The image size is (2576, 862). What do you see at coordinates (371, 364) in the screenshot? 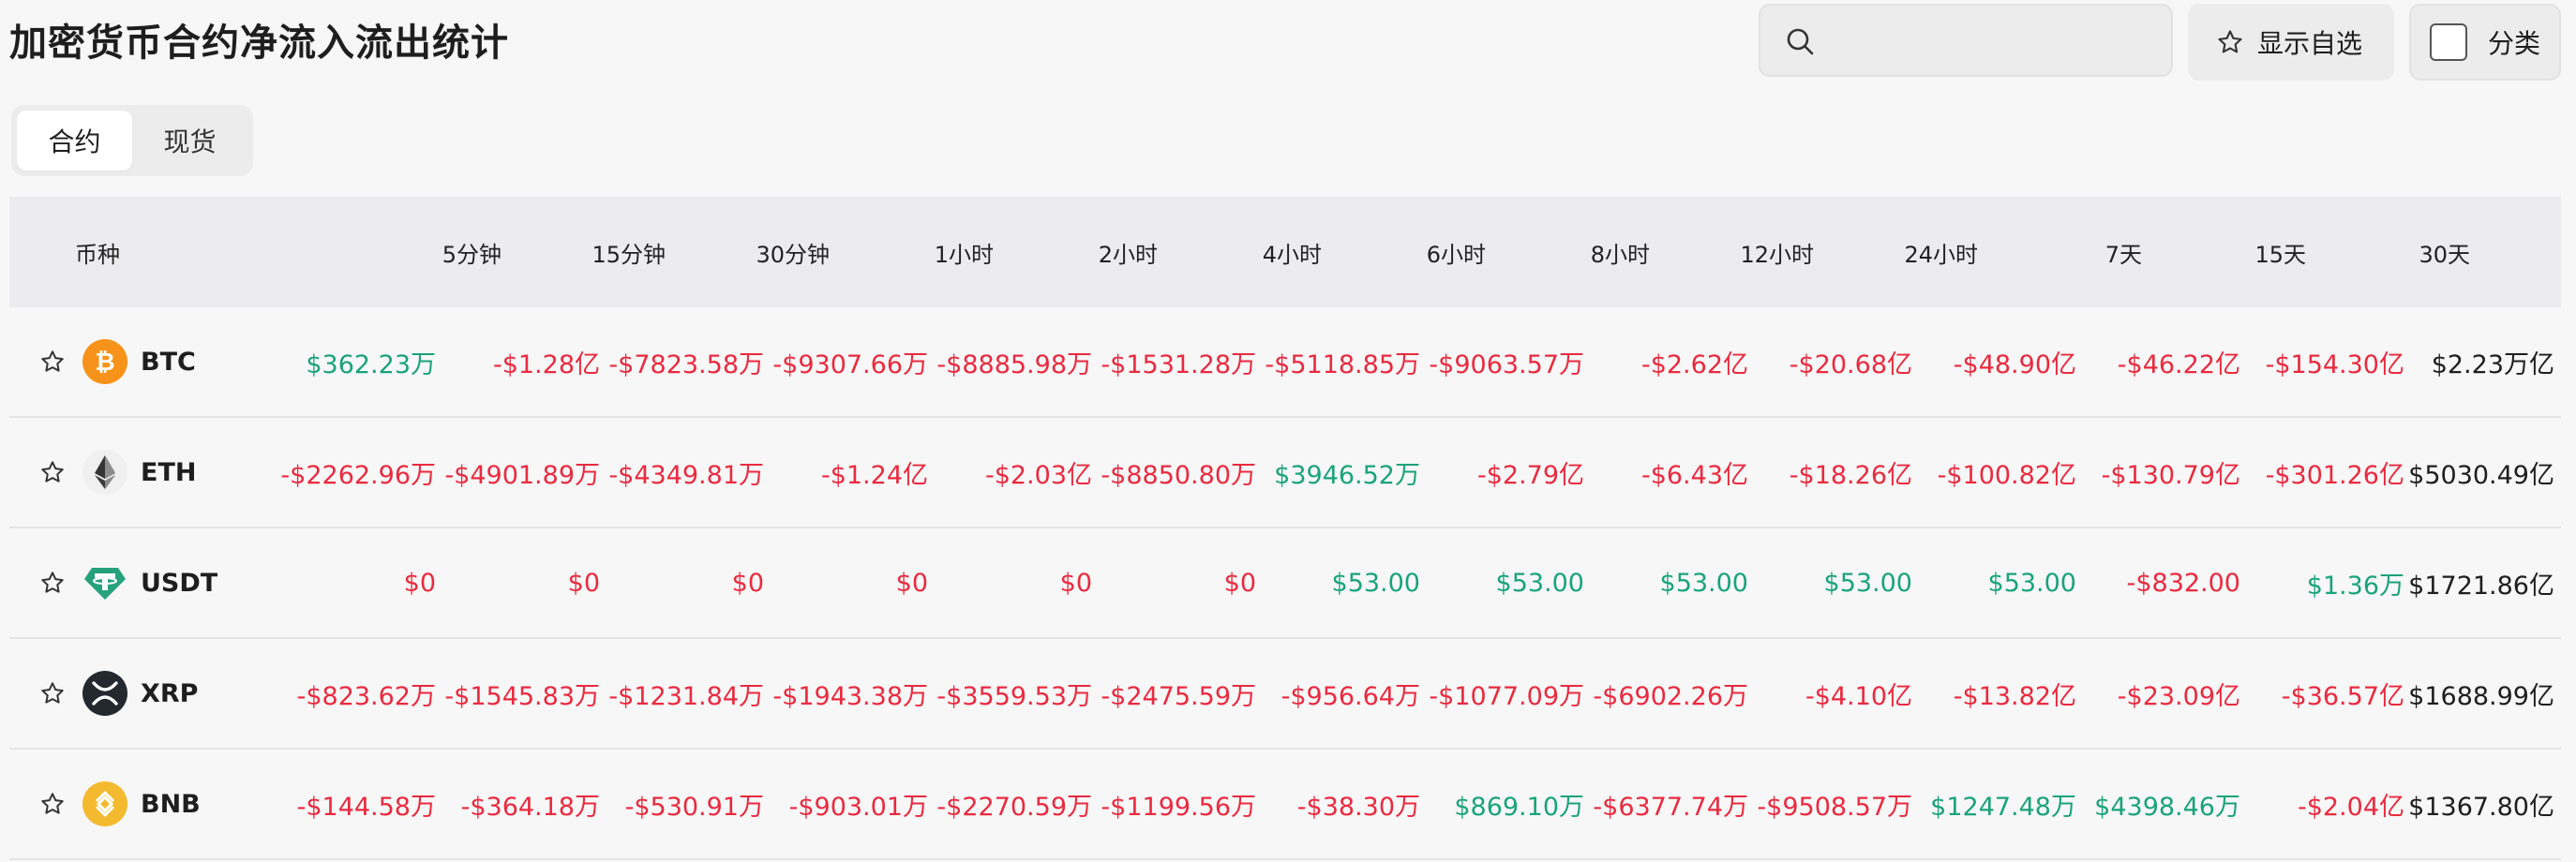
I see `netflow-value: $362.23万` at bounding box center [371, 364].